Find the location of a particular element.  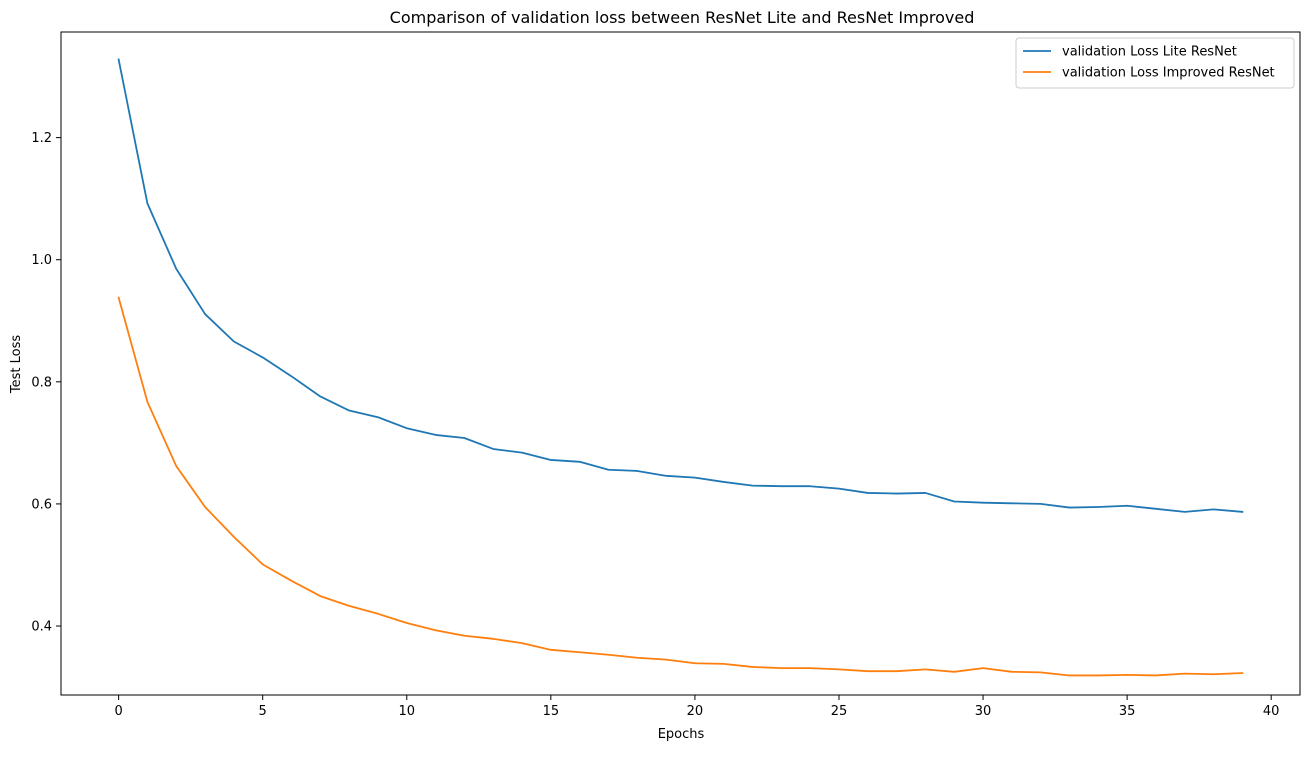

y-tick-label: 0.4 is located at coordinates (41, 627).